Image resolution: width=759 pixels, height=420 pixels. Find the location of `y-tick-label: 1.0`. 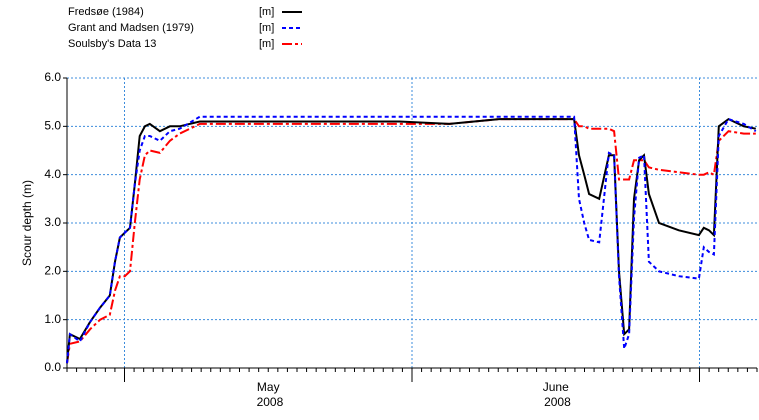

y-tick-label: 1.0 is located at coordinates (52, 319).